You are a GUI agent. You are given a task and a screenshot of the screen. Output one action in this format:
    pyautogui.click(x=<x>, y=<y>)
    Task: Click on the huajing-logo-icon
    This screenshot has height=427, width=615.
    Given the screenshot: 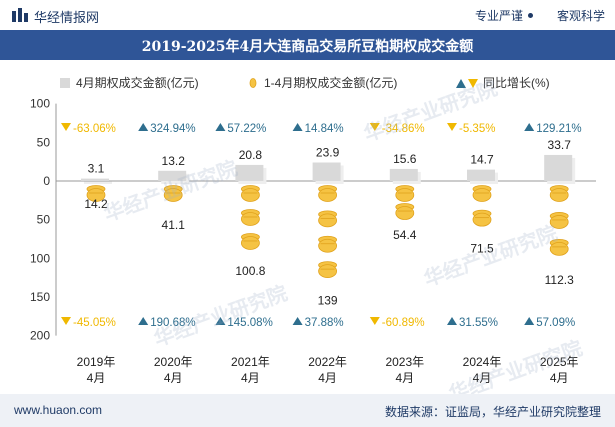 What is the action you would take?
    pyautogui.click(x=20, y=15)
    